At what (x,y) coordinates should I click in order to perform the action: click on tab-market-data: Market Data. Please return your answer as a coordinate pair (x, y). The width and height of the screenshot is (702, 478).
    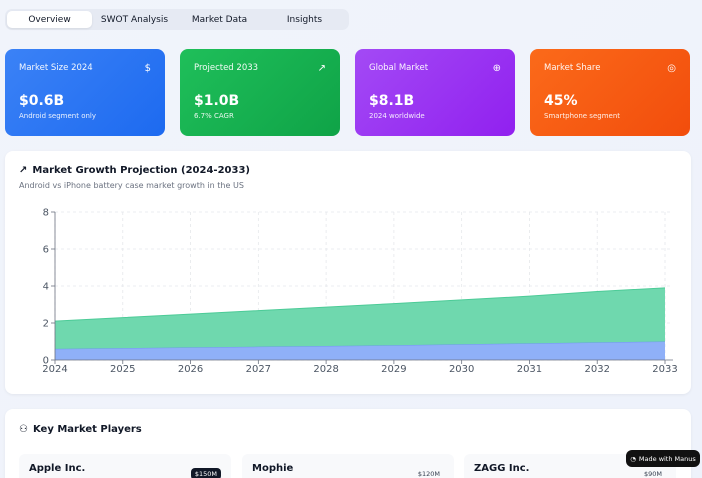
    Looking at the image, I should click on (219, 19).